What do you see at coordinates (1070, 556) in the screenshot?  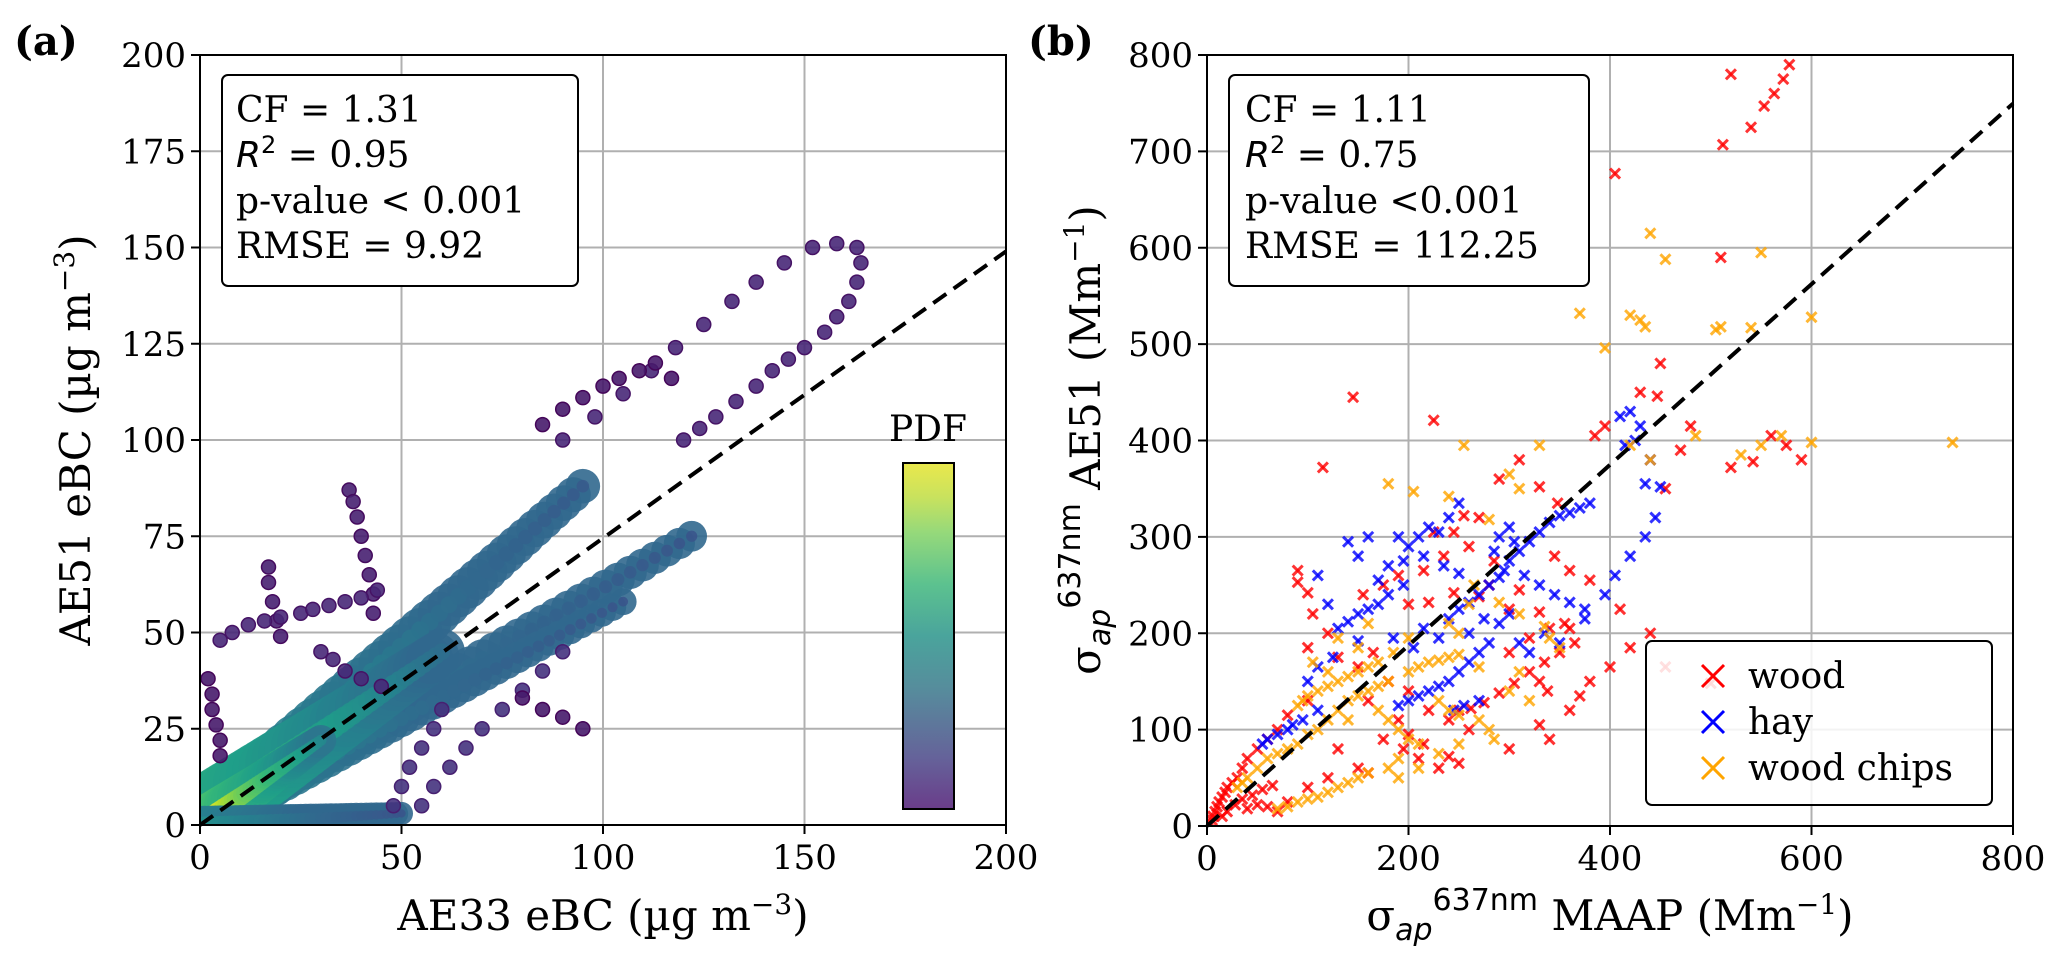 I see `y-sup: 637nm` at bounding box center [1070, 556].